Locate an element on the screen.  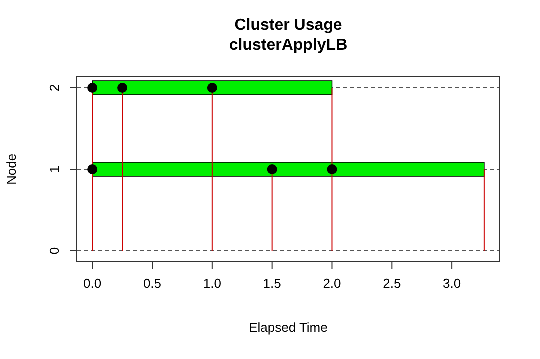
y-tick-label: 0 is located at coordinates (54, 251).